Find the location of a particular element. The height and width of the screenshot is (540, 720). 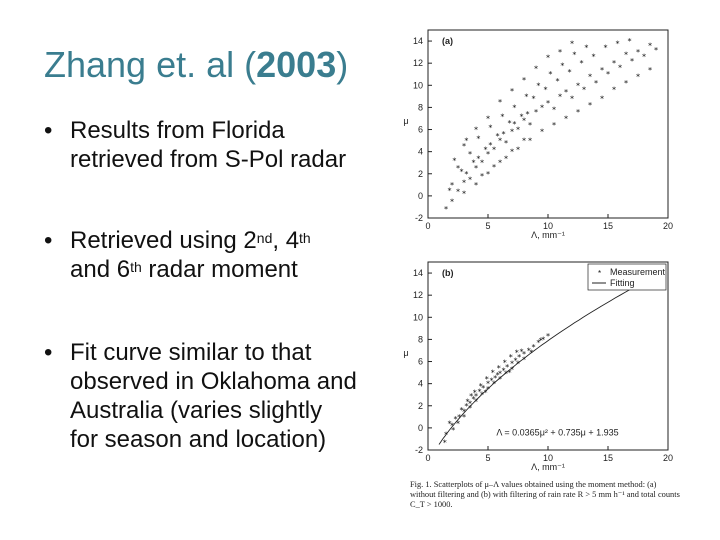

legend-measurement: Measurement is located at coordinates (638, 272).